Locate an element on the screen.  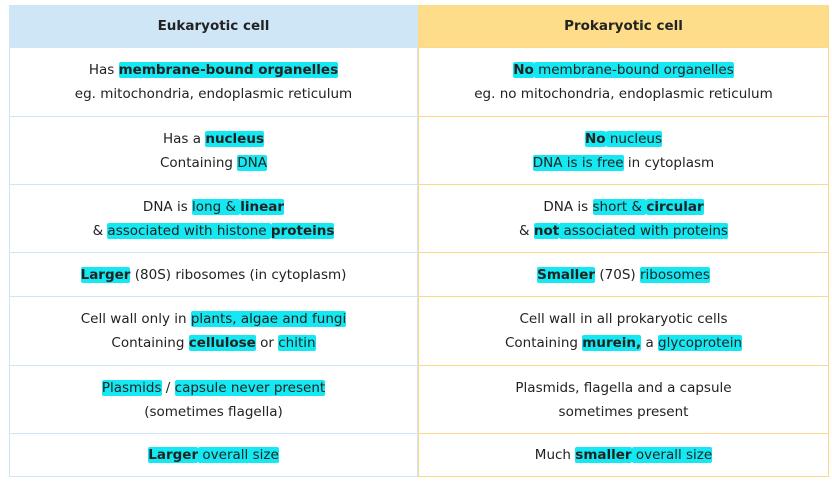
highlighted-text: chitin is located at coordinates (297, 343).